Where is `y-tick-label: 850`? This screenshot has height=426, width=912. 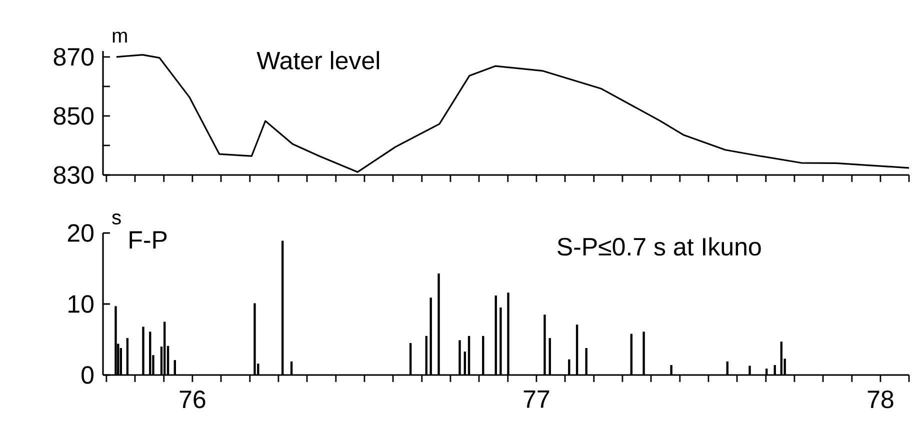
y-tick-label: 850 is located at coordinates (74, 116).